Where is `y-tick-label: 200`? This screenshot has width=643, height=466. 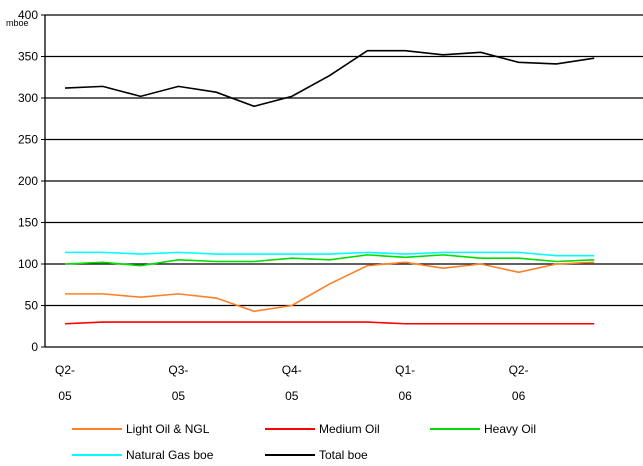
y-tick-label: 200 is located at coordinates (28, 181).